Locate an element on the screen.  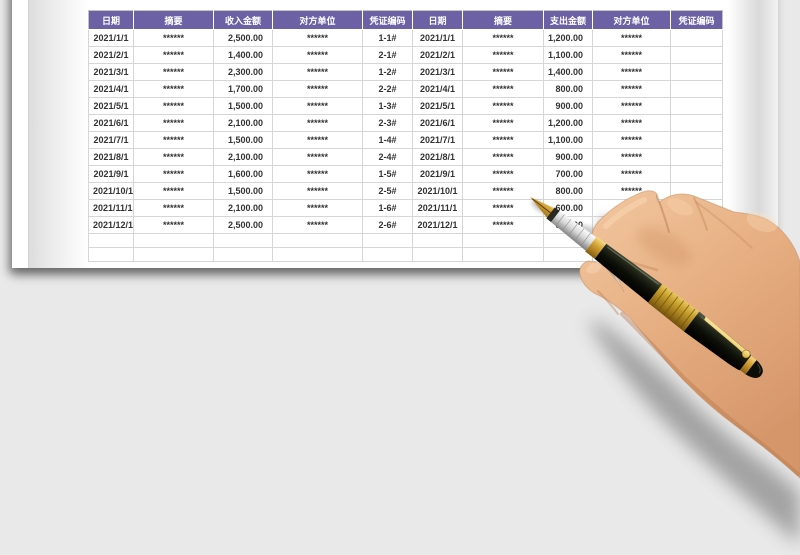
table-cell: 2021/10/1 is located at coordinates (111, 191).